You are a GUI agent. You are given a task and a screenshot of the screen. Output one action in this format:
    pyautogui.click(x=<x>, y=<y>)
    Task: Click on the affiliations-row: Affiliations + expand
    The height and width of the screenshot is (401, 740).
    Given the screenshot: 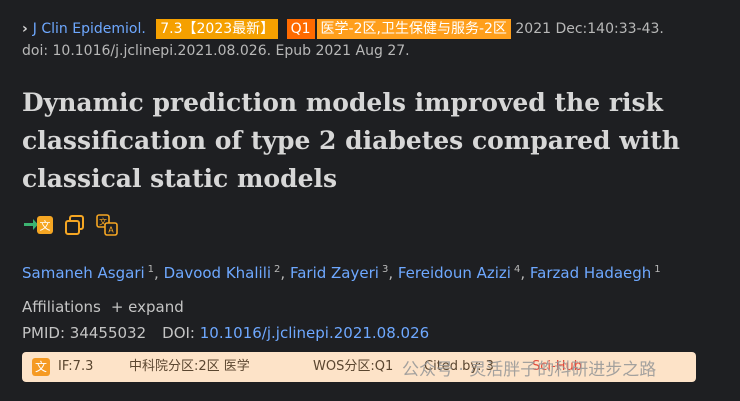 What is the action you would take?
    pyautogui.click(x=103, y=307)
    